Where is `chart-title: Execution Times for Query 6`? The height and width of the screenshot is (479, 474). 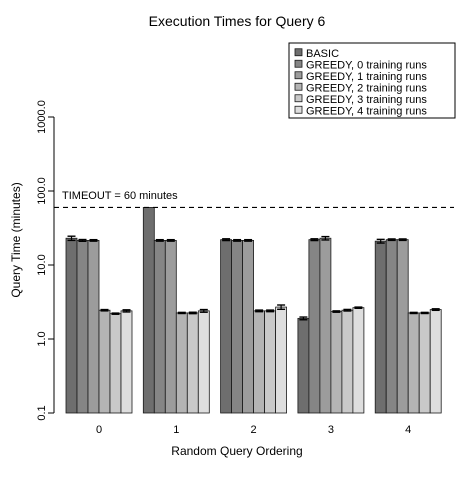
chart-title: Execution Times for Query 6 is located at coordinates (237, 21).